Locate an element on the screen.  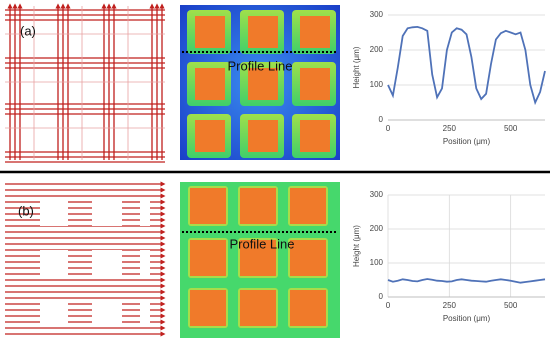
panel-label: (b) is located at coordinates (26, 210).